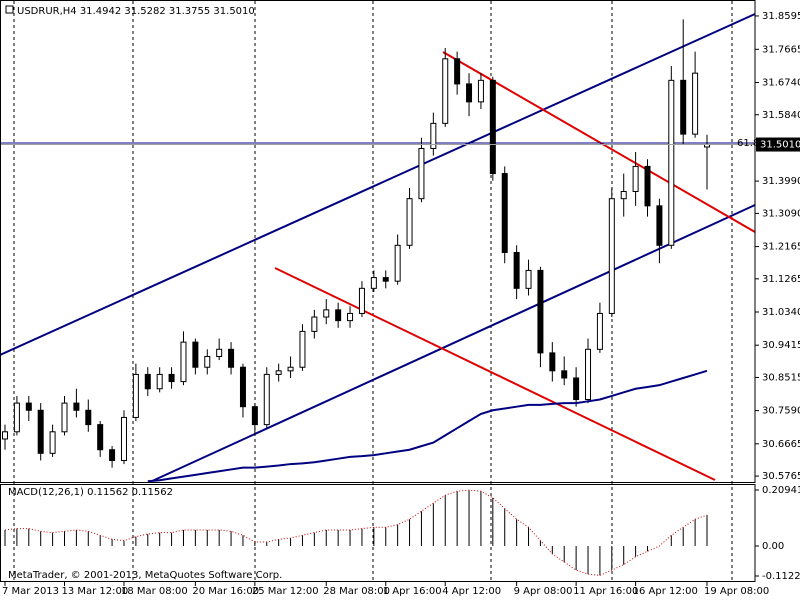 The width and height of the screenshot is (800, 600). I want to click on x-tick-label: 13 Mar 12:00, so click(94, 591).